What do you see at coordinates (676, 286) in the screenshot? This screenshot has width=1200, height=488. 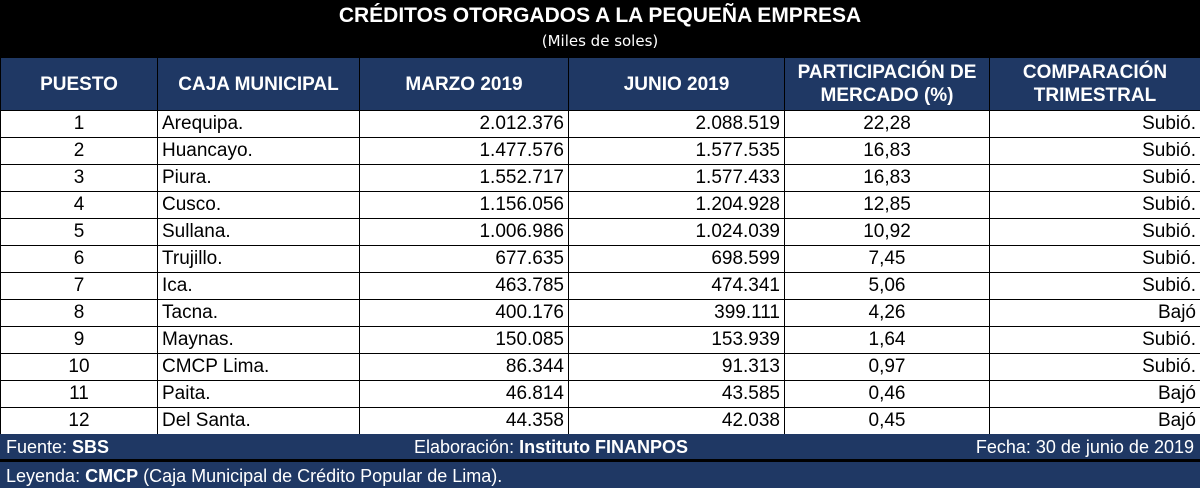 I see `cell-june: 474.341` at bounding box center [676, 286].